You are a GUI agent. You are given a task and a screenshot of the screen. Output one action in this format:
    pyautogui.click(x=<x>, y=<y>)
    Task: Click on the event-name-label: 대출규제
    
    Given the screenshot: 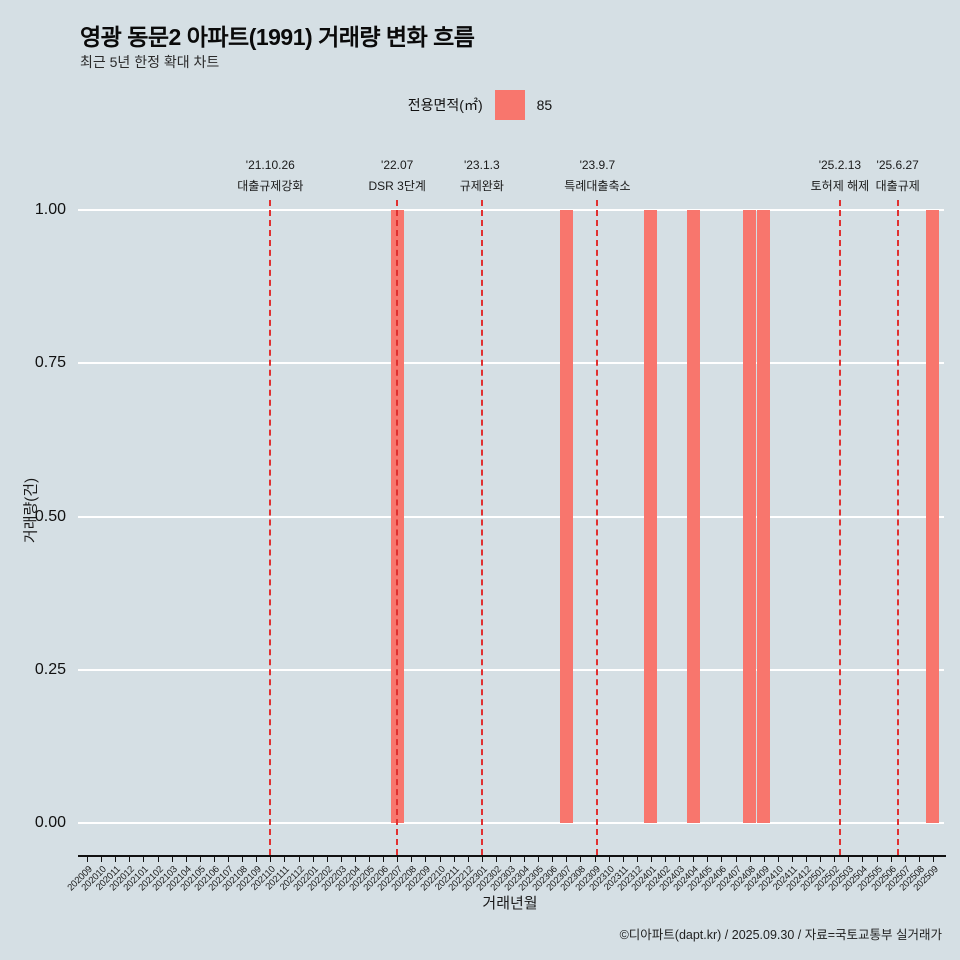 What is the action you would take?
    pyautogui.click(x=897, y=186)
    